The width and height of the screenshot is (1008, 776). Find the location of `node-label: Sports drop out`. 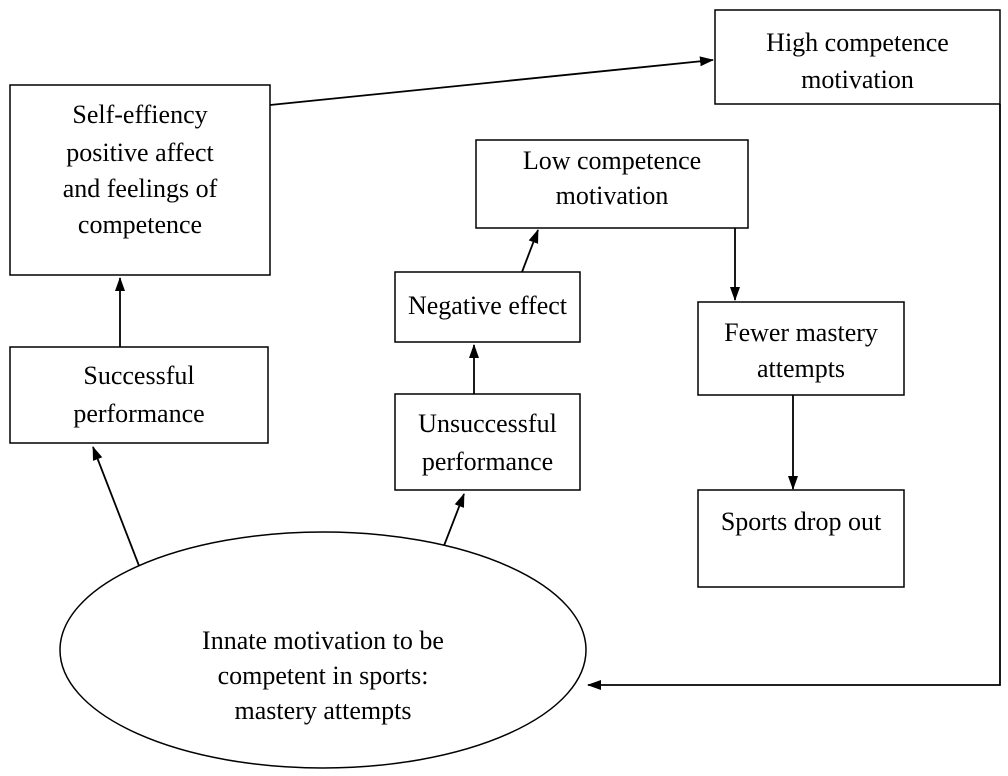

node-label: Sports drop out is located at coordinates (801, 521).